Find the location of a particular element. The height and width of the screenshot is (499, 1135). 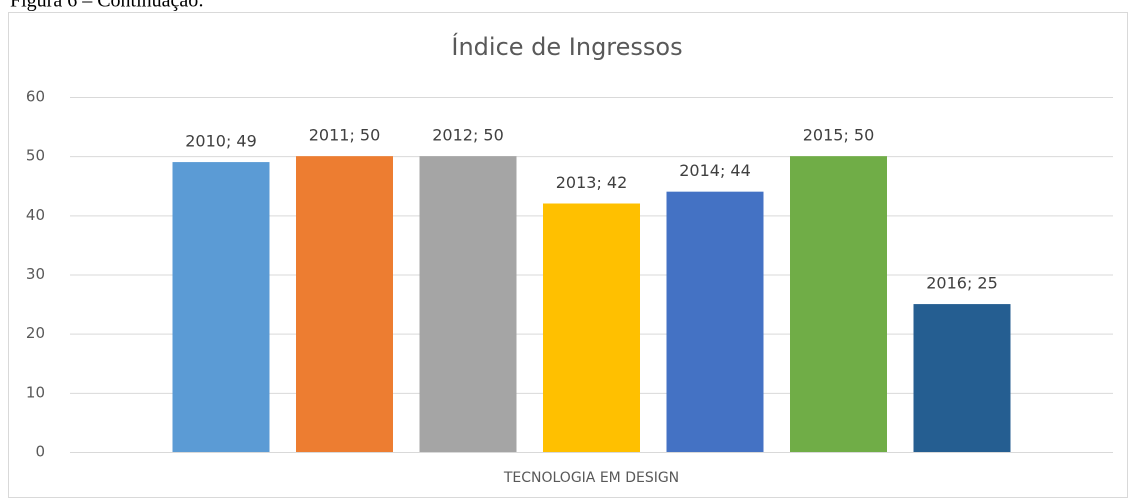

y-tick-label: 20 is located at coordinates (35, 333).